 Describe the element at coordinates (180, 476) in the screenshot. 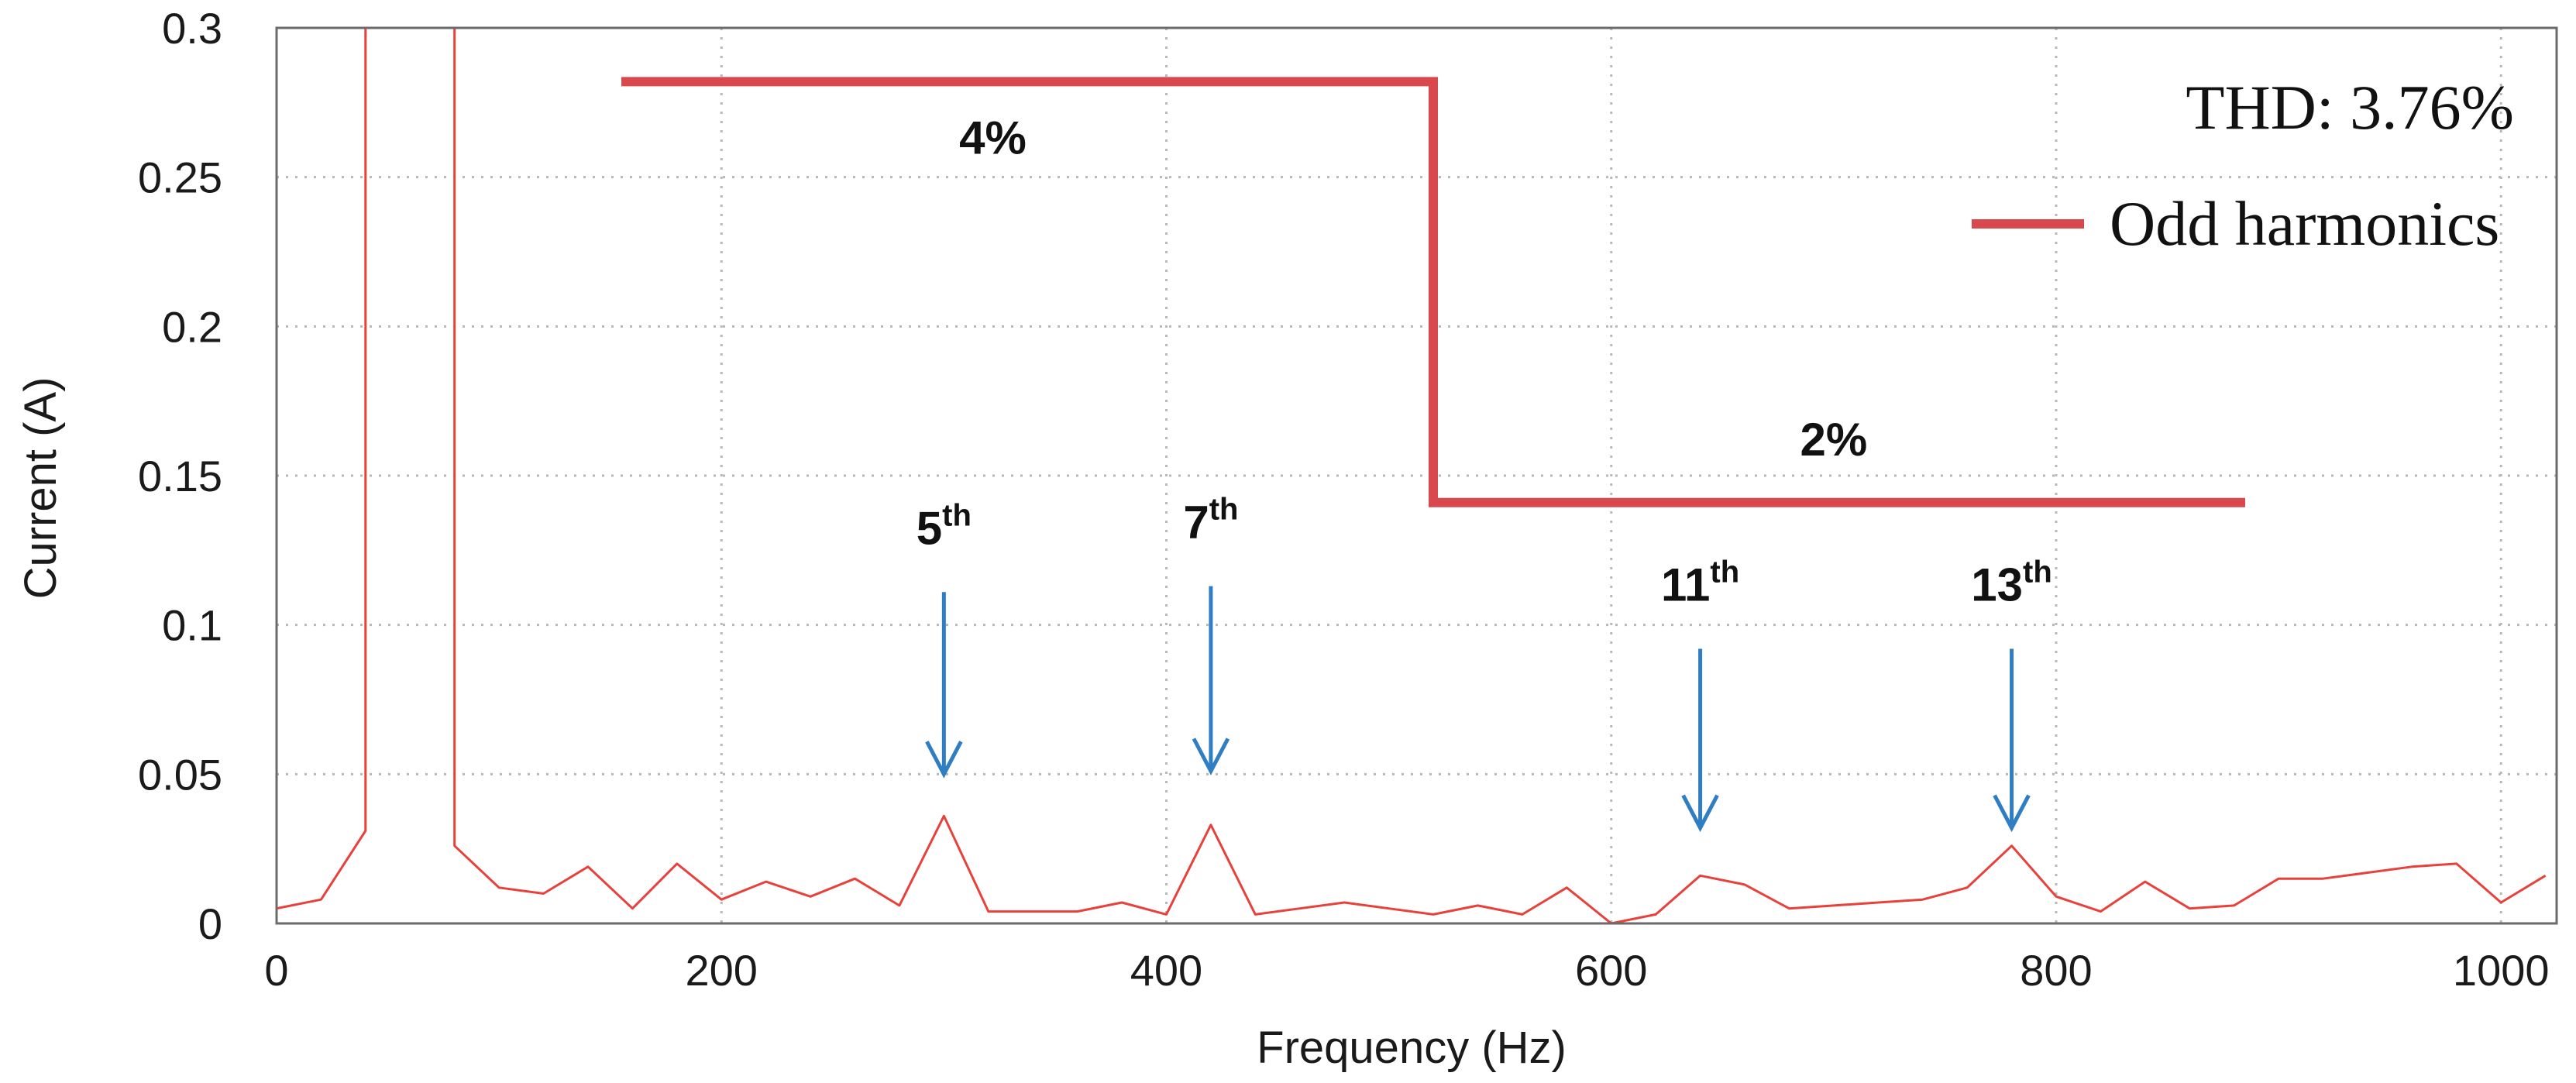

I see `y-tick-label: 0.15` at that location.